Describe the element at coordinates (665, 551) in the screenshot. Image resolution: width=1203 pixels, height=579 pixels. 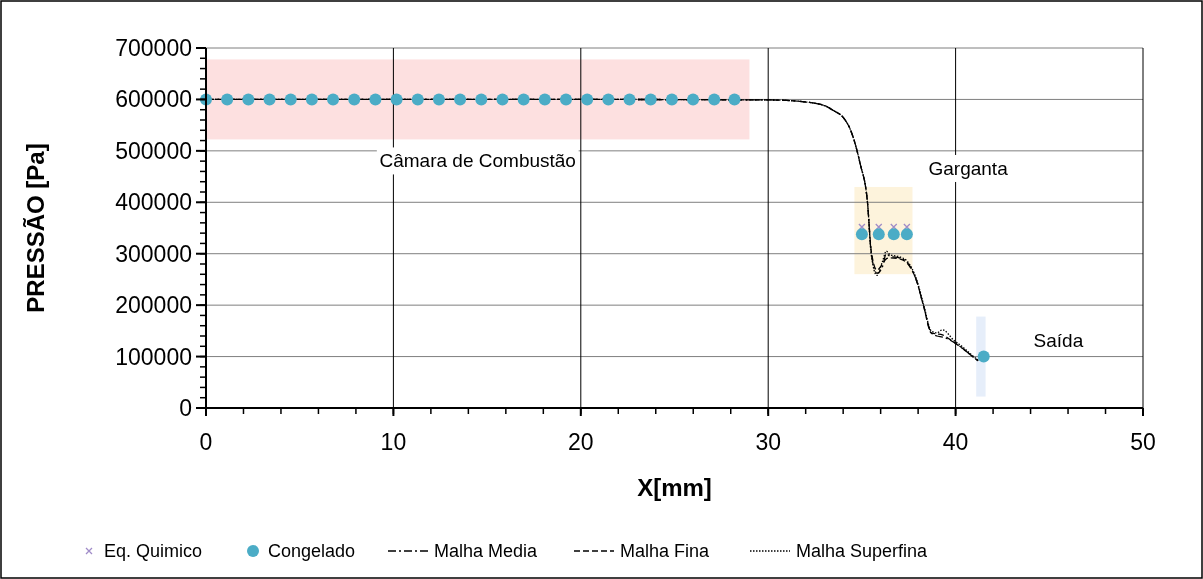
I see `legend-label: Malha Fina` at that location.